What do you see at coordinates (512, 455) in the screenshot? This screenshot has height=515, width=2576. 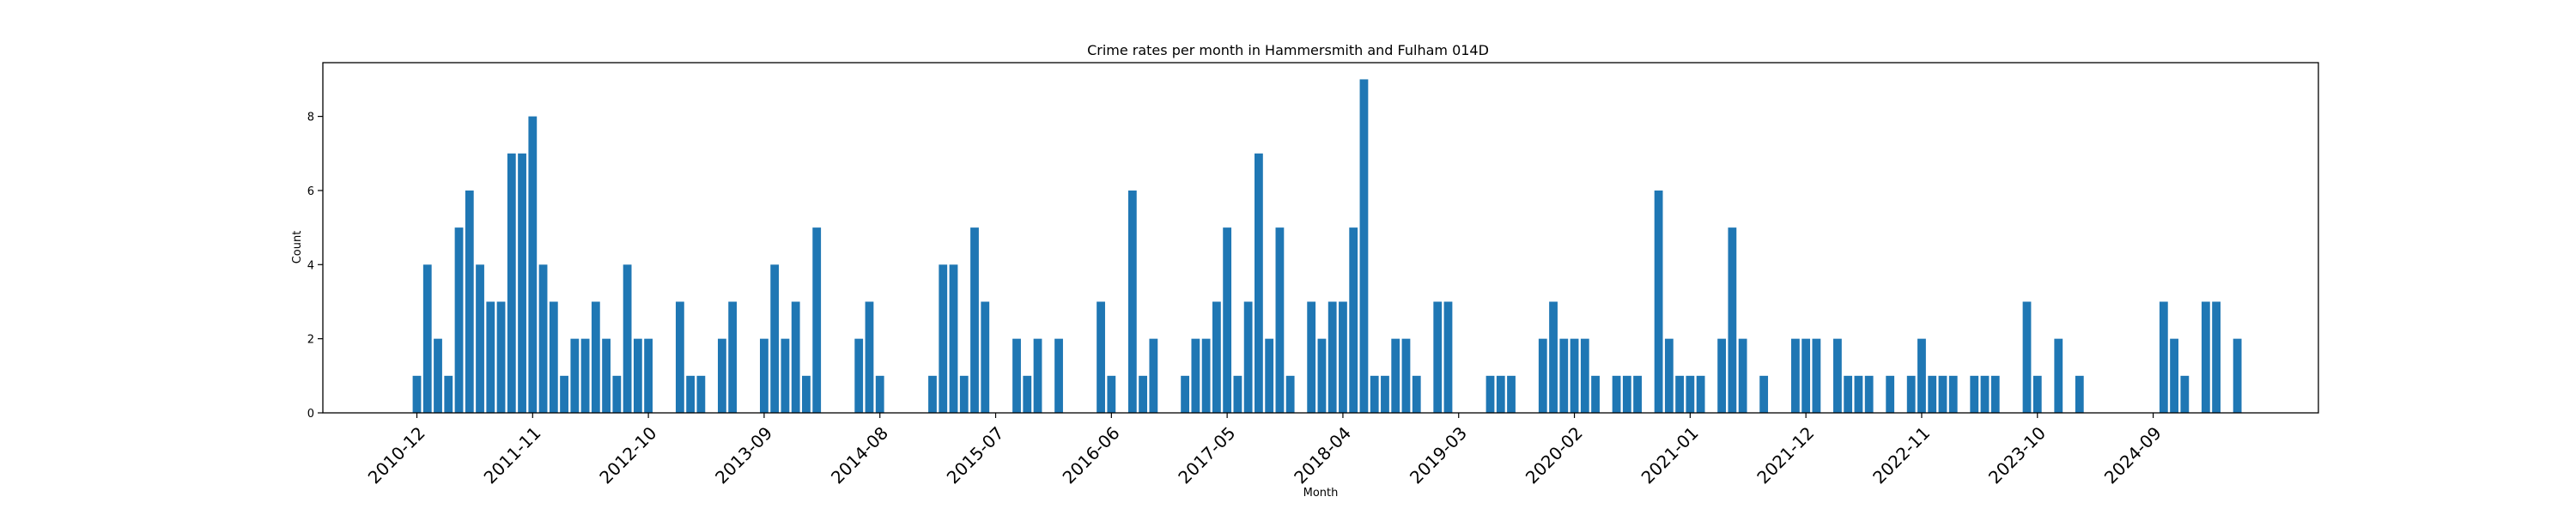 I see `x-tick-label: 2011-11` at bounding box center [512, 455].